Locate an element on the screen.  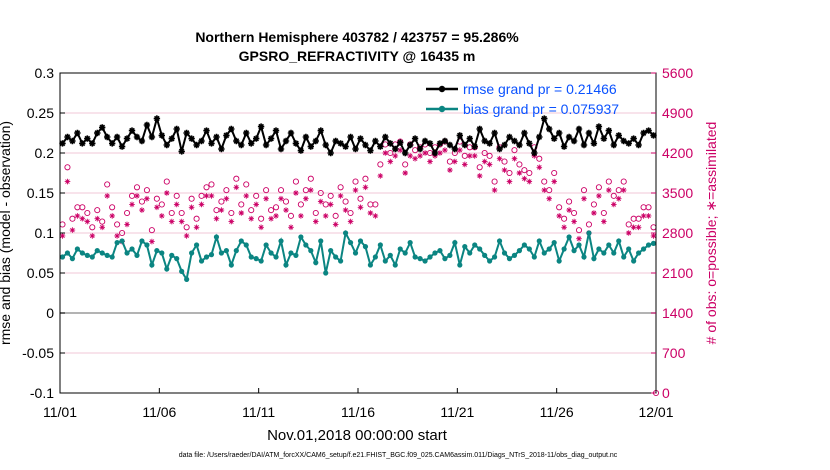
y-tick-label-right: 2800 is located at coordinates (677, 233).